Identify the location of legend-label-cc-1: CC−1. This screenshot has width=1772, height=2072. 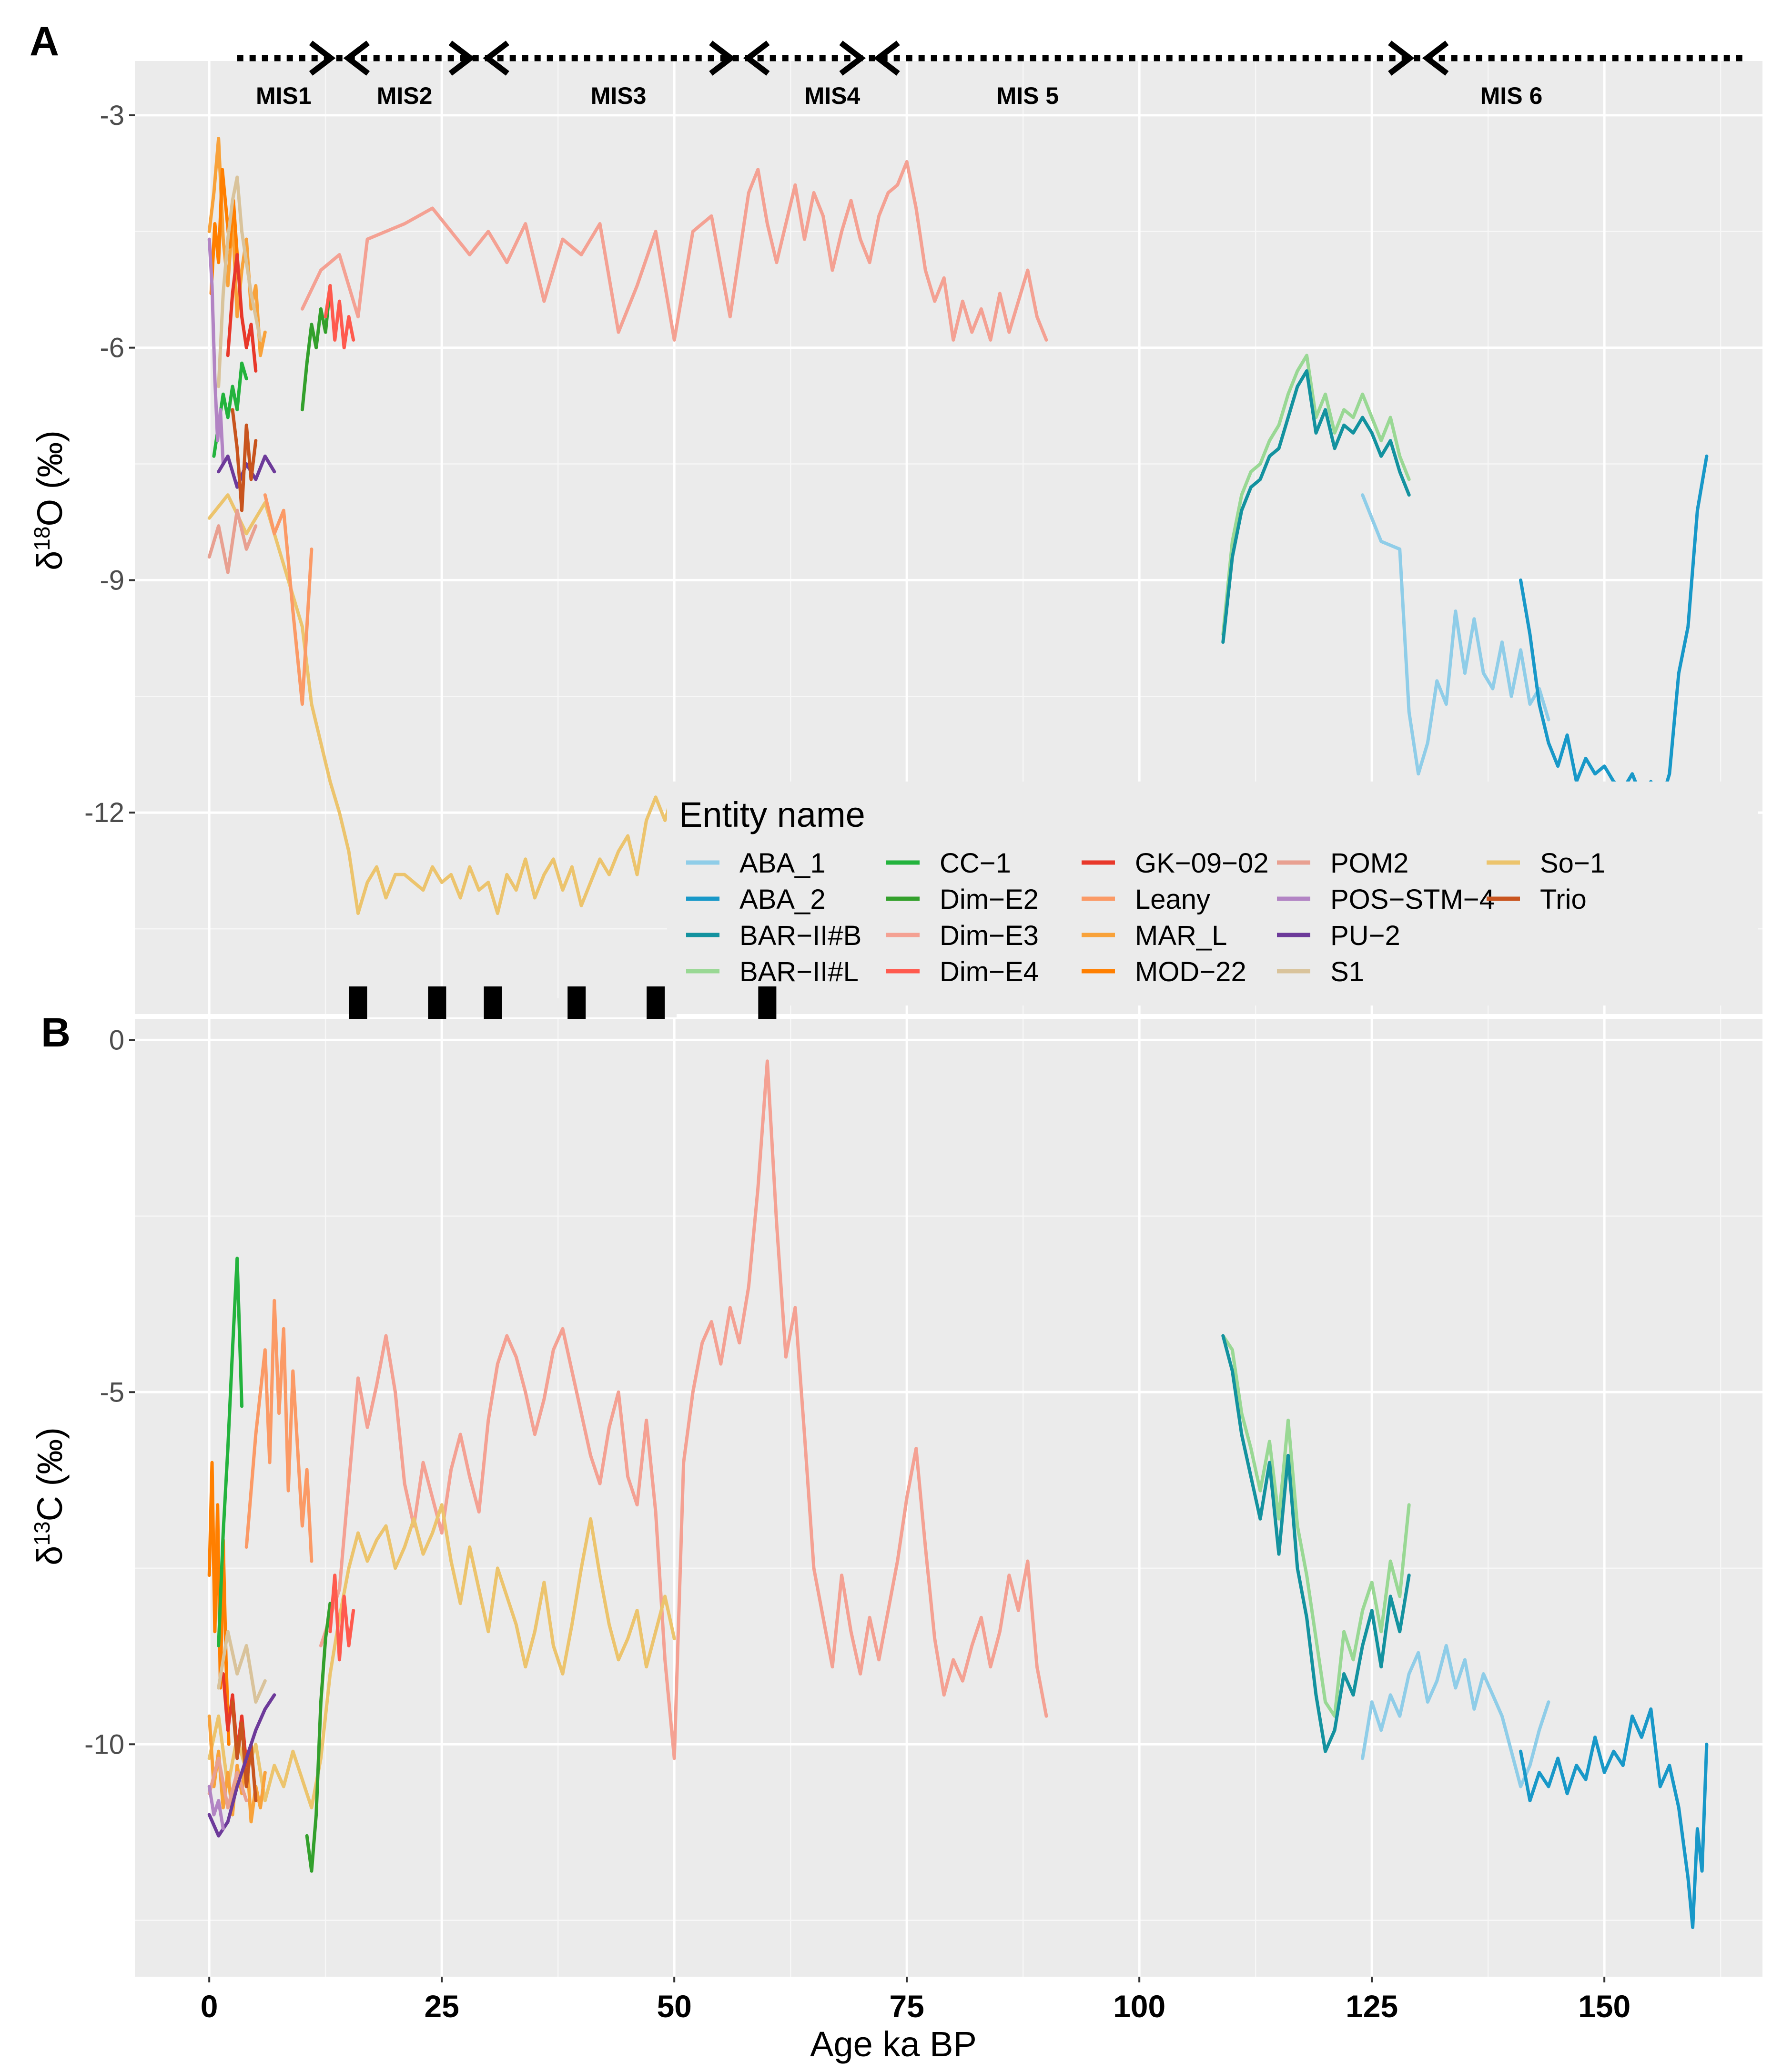
(975, 863).